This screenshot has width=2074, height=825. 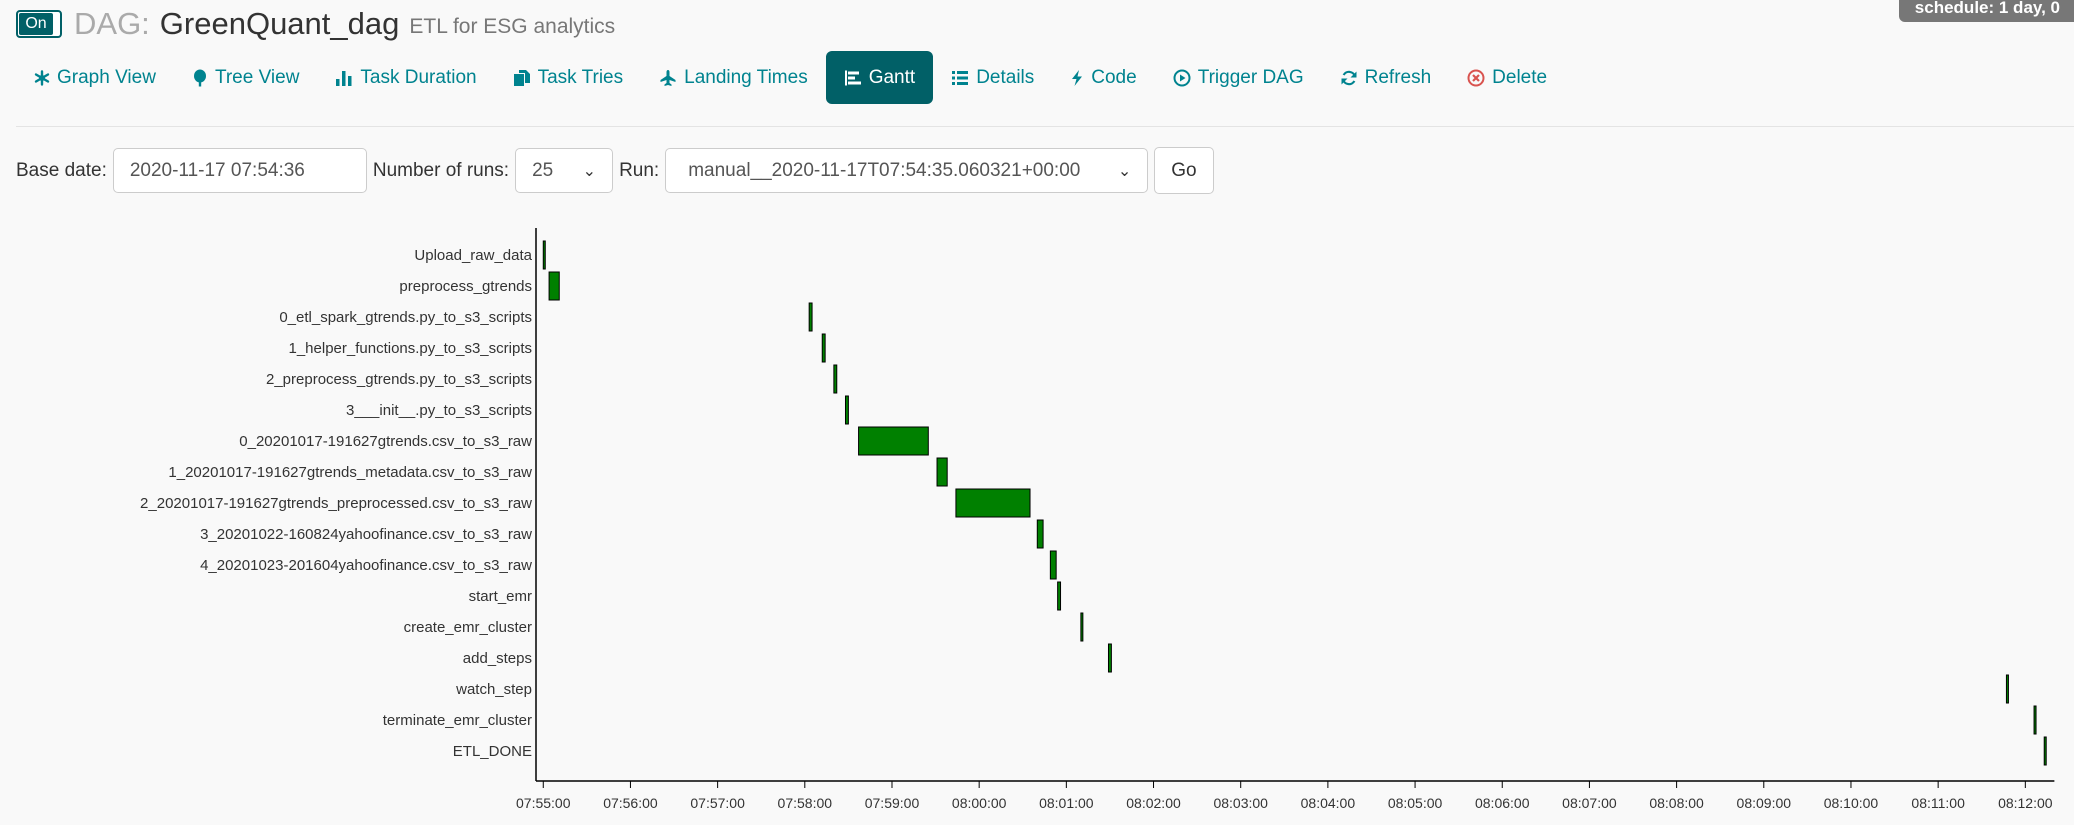 What do you see at coordinates (1005, 77) in the screenshot?
I see `tab-label: Details` at bounding box center [1005, 77].